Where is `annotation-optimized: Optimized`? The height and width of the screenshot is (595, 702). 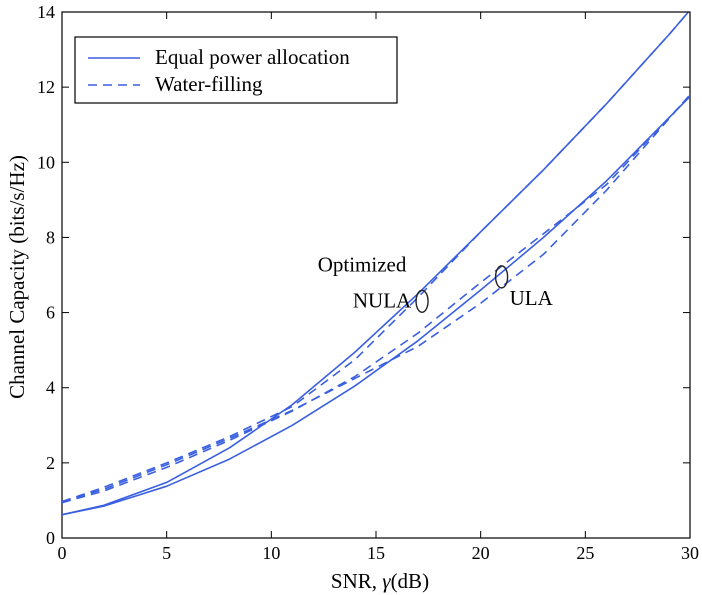
annotation-optimized: Optimized is located at coordinates (362, 264).